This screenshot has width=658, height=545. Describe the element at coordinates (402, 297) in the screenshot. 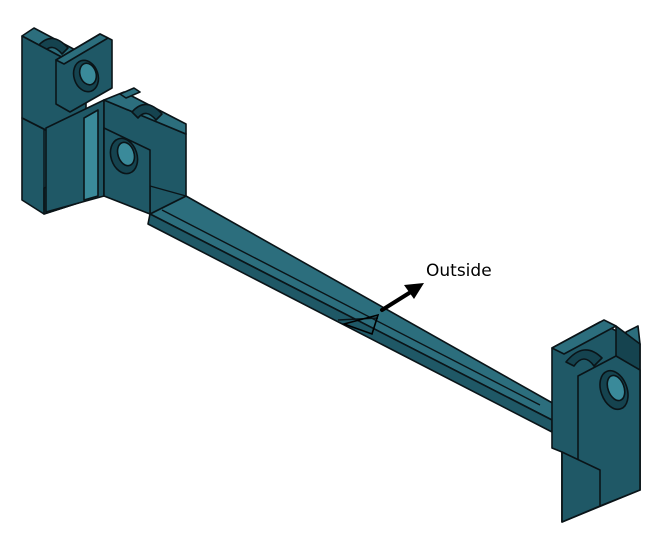

I see `arrow-up-right-icon` at that location.